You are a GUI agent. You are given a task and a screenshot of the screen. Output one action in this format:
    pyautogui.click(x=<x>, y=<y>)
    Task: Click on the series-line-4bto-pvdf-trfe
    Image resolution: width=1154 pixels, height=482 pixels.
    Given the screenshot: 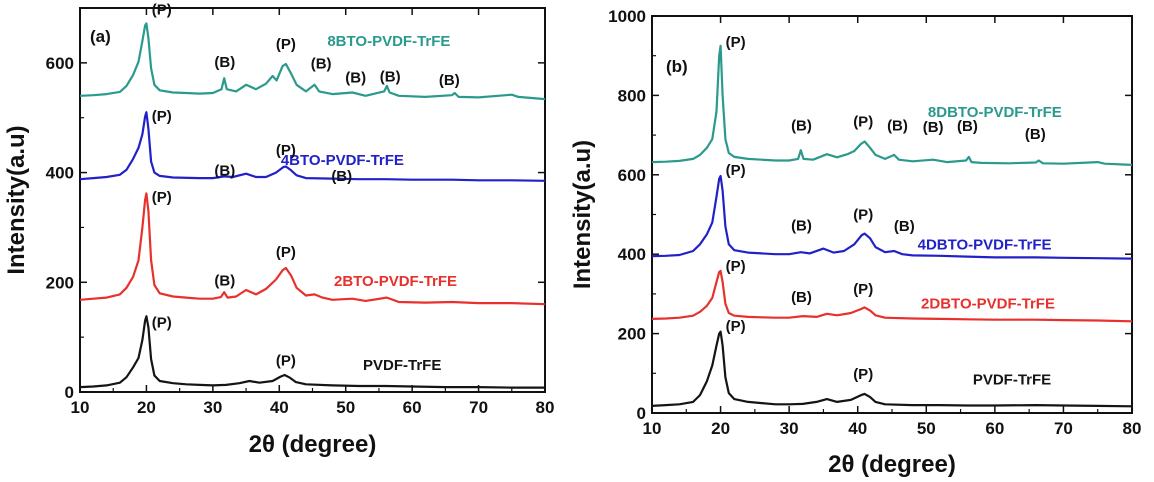 What is the action you would take?
    pyautogui.click(x=312, y=146)
    